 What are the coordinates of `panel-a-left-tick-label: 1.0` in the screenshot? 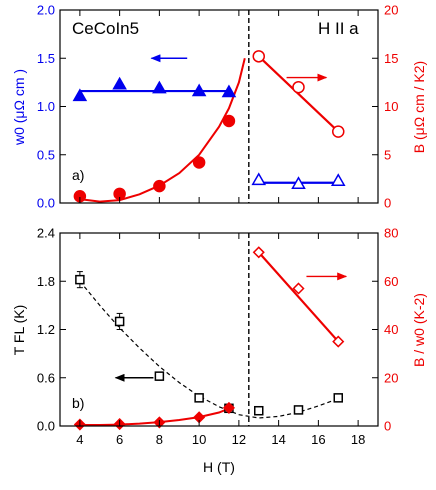 It's located at (46, 106).